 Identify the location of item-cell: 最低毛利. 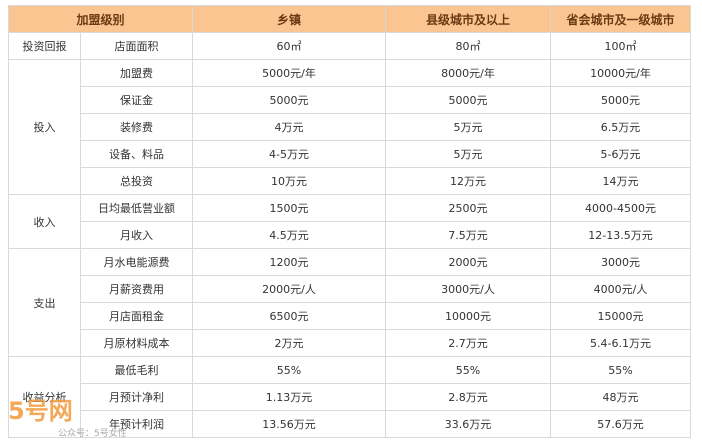
(136, 370).